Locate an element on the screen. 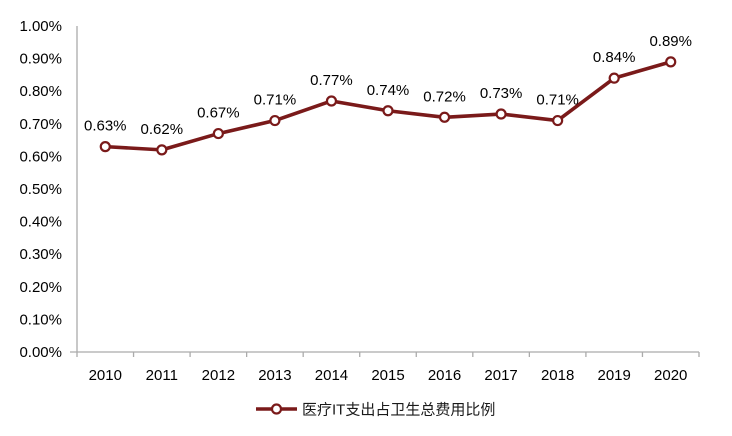 Image resolution: width=732 pixels, height=436 pixels. x-tick-label: 2016 is located at coordinates (444, 375).